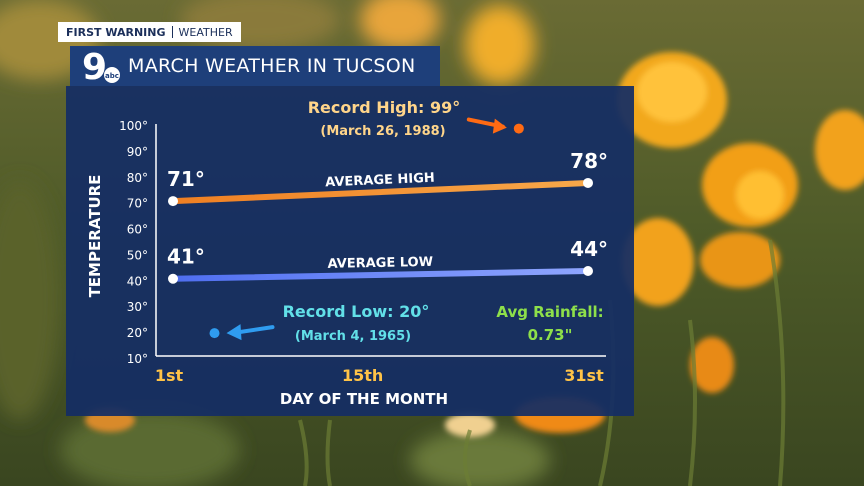 The height and width of the screenshot is (486, 864). I want to click on y-tick-label: 30°, so click(137, 307).